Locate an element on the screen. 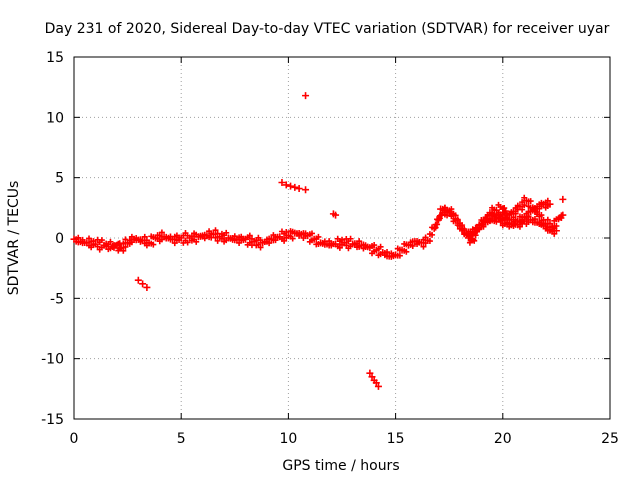  y-tick-label: 5 is located at coordinates (59, 179).